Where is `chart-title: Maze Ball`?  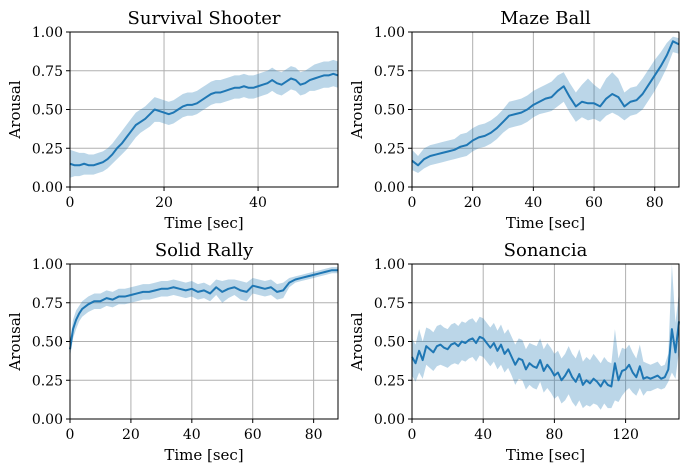
chart-title: Maze Ball is located at coordinates (545, 18).